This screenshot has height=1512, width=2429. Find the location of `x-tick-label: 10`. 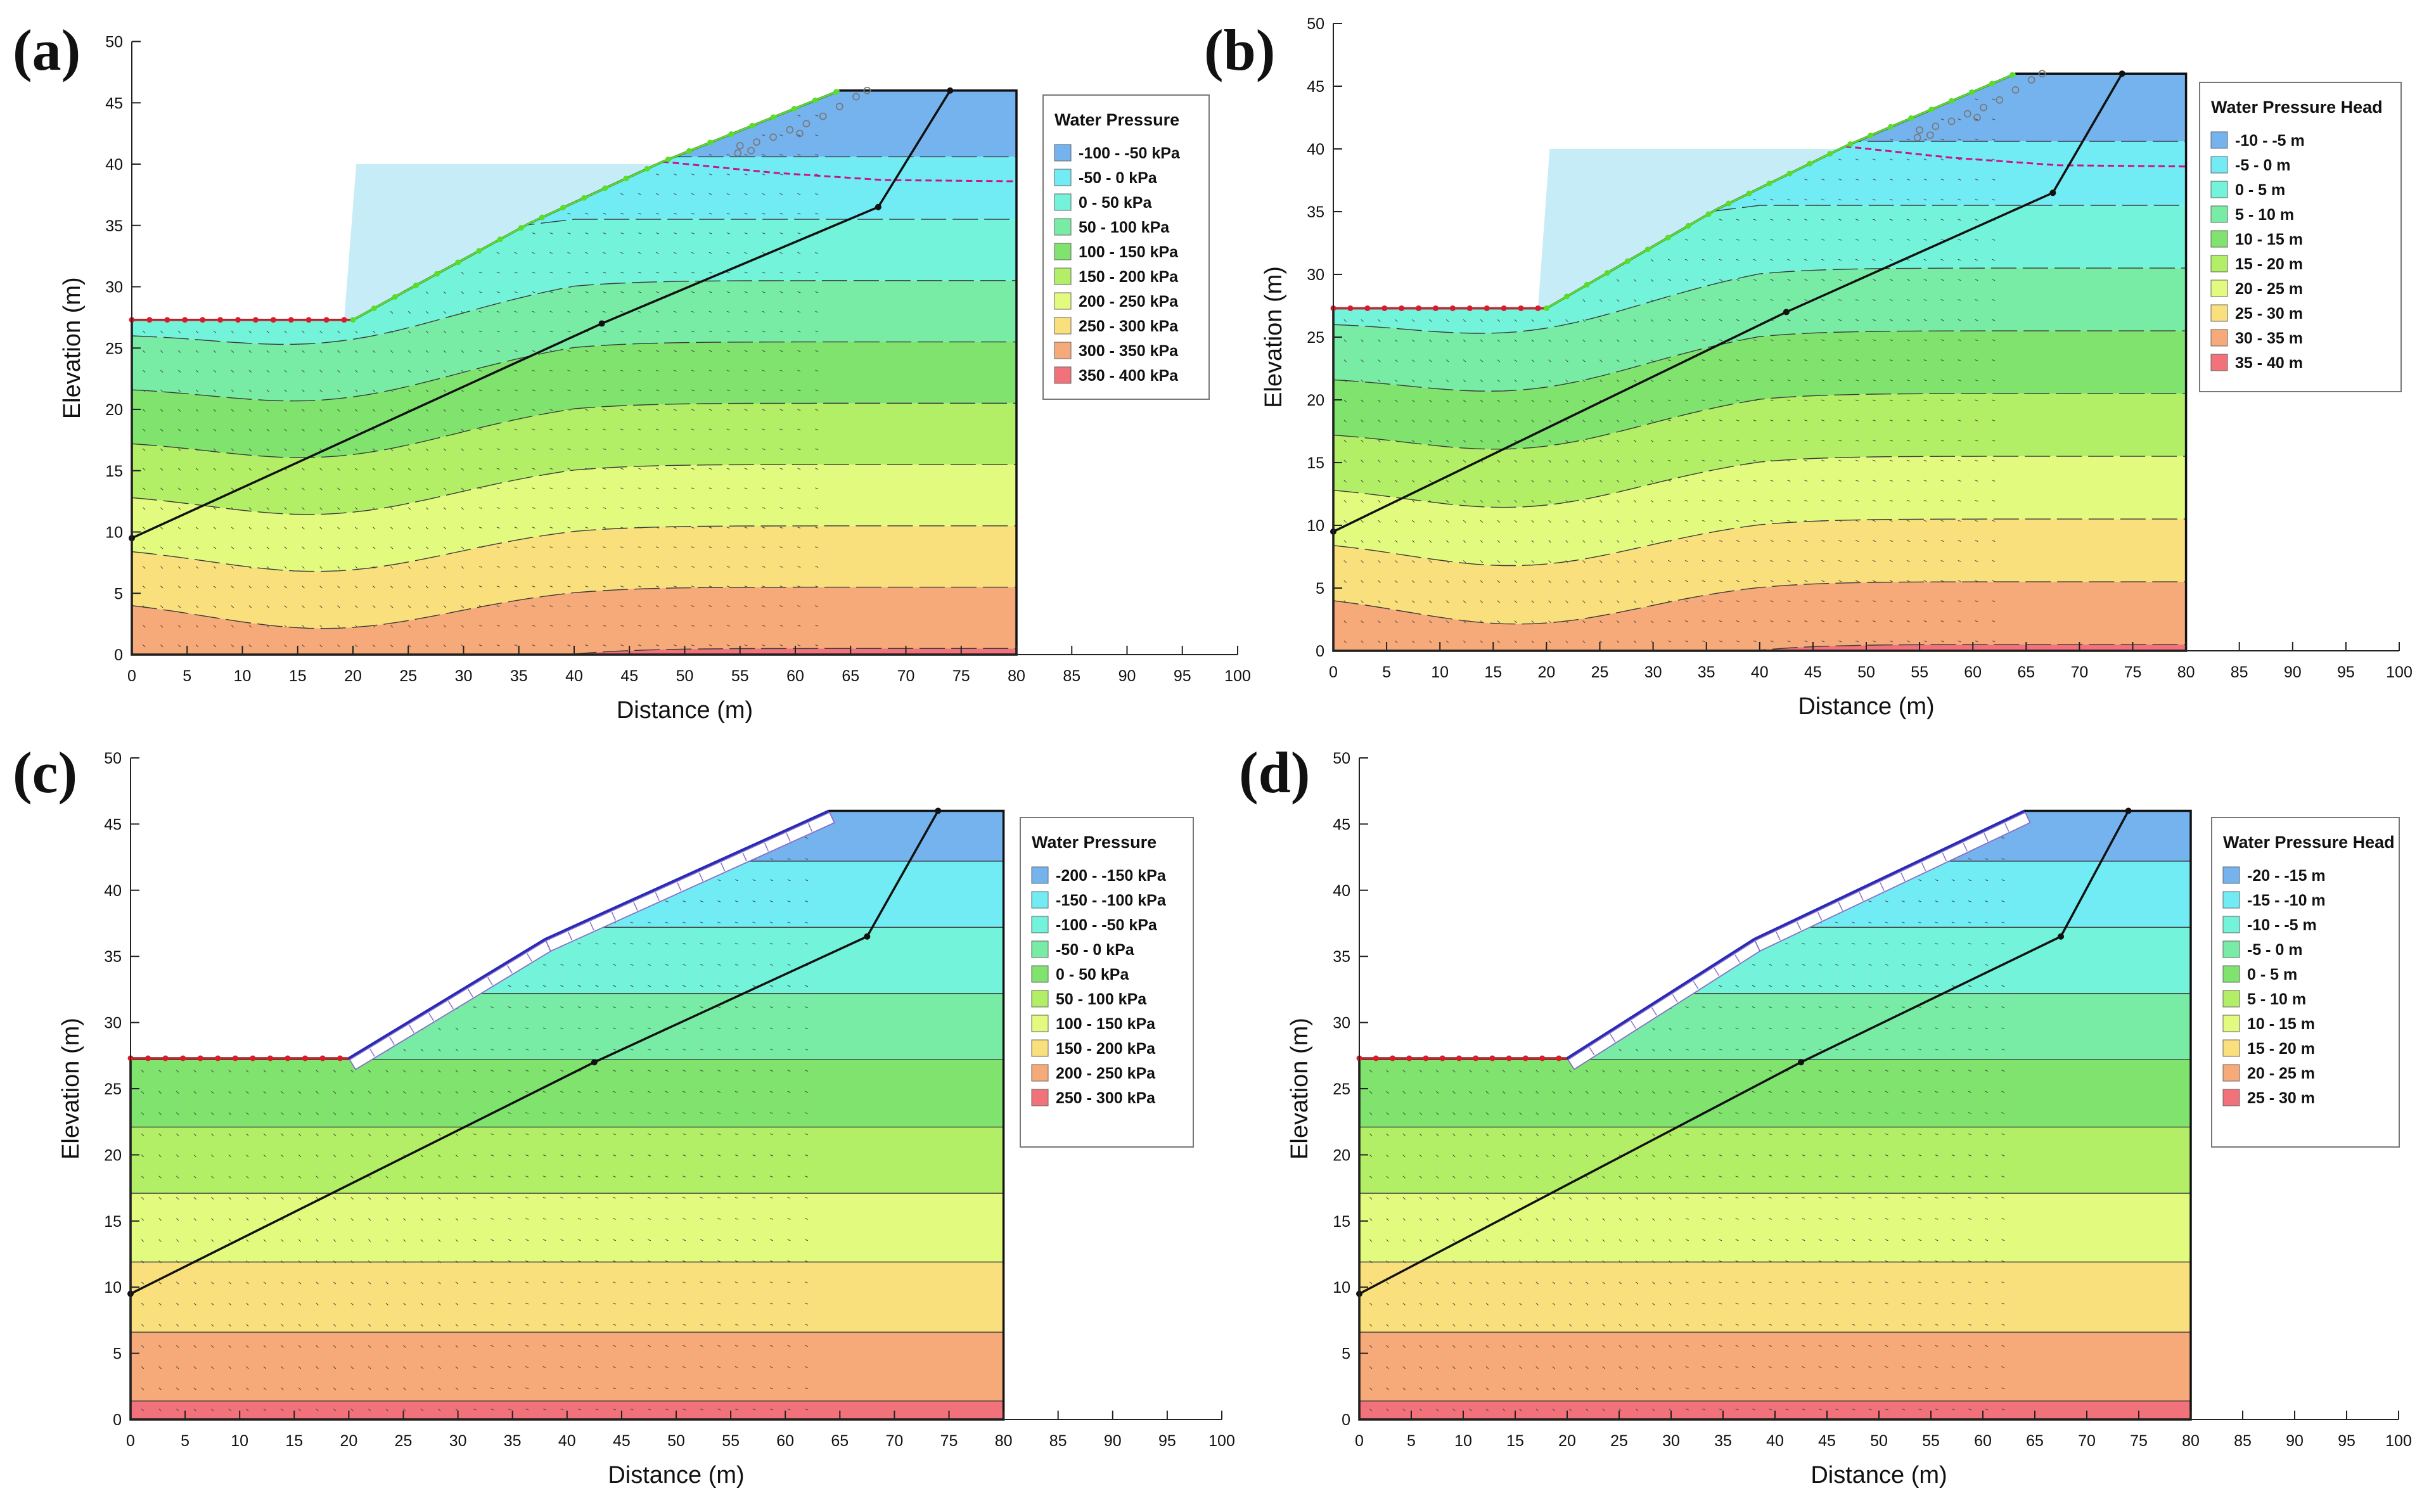

x-tick-label: 10 is located at coordinates (239, 1441).